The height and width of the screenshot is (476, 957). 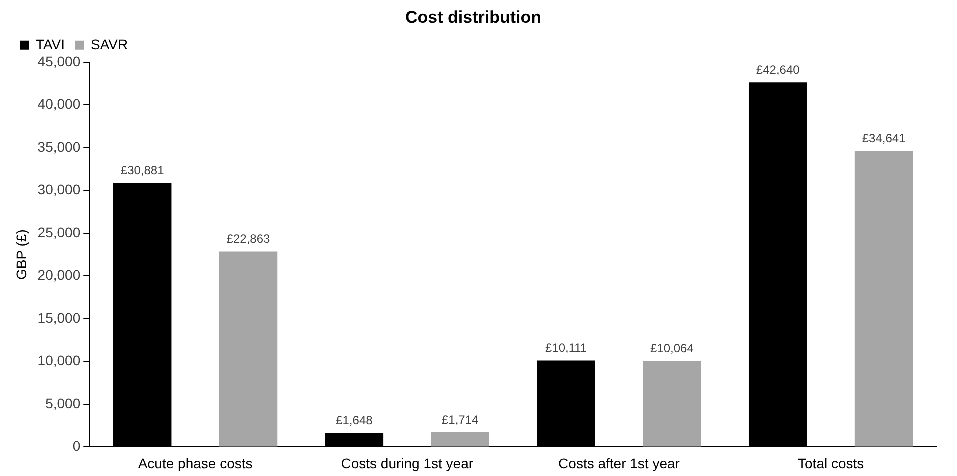 I want to click on y-tick-label: 35,000, so click(x=59, y=146).